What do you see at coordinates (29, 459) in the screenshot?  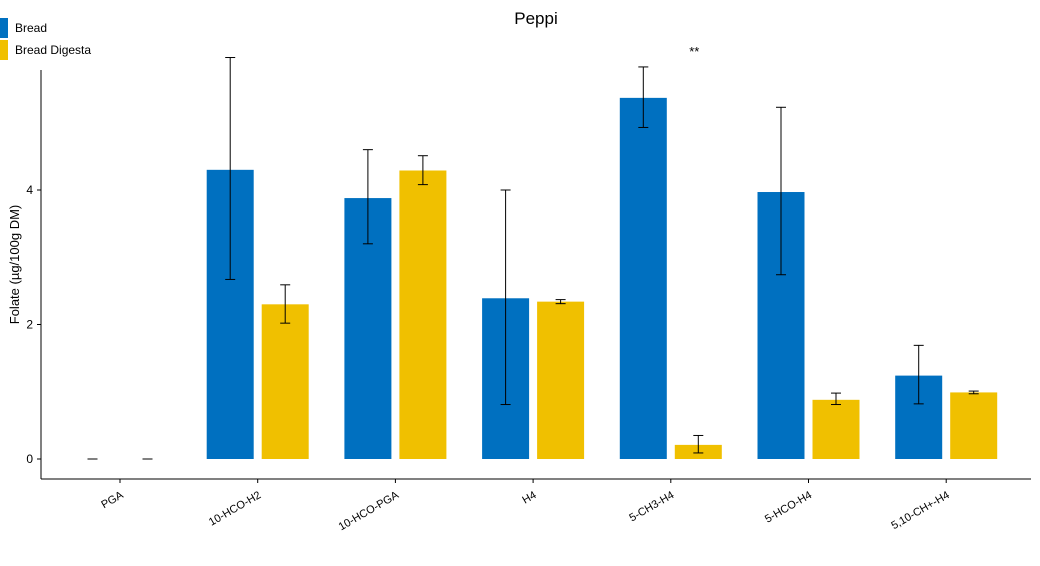 I see `y-tick-label: 0` at bounding box center [29, 459].